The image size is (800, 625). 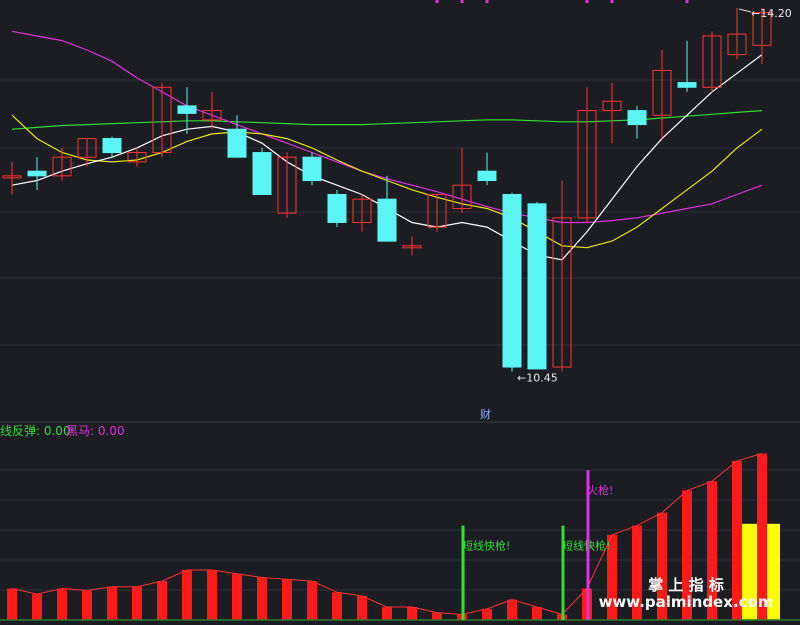 What do you see at coordinates (387, 120) in the screenshot?
I see `ma60-line` at bounding box center [387, 120].